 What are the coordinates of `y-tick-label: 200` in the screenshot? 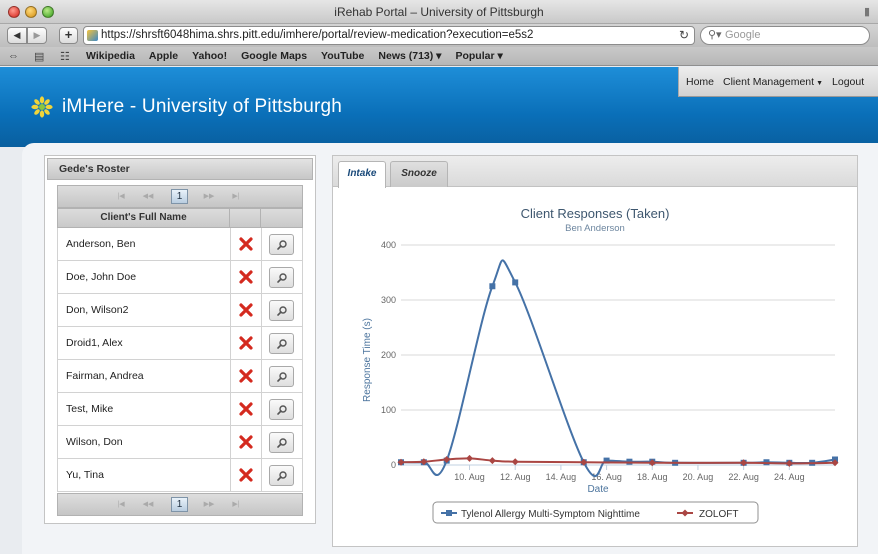 It's located at (388, 355).